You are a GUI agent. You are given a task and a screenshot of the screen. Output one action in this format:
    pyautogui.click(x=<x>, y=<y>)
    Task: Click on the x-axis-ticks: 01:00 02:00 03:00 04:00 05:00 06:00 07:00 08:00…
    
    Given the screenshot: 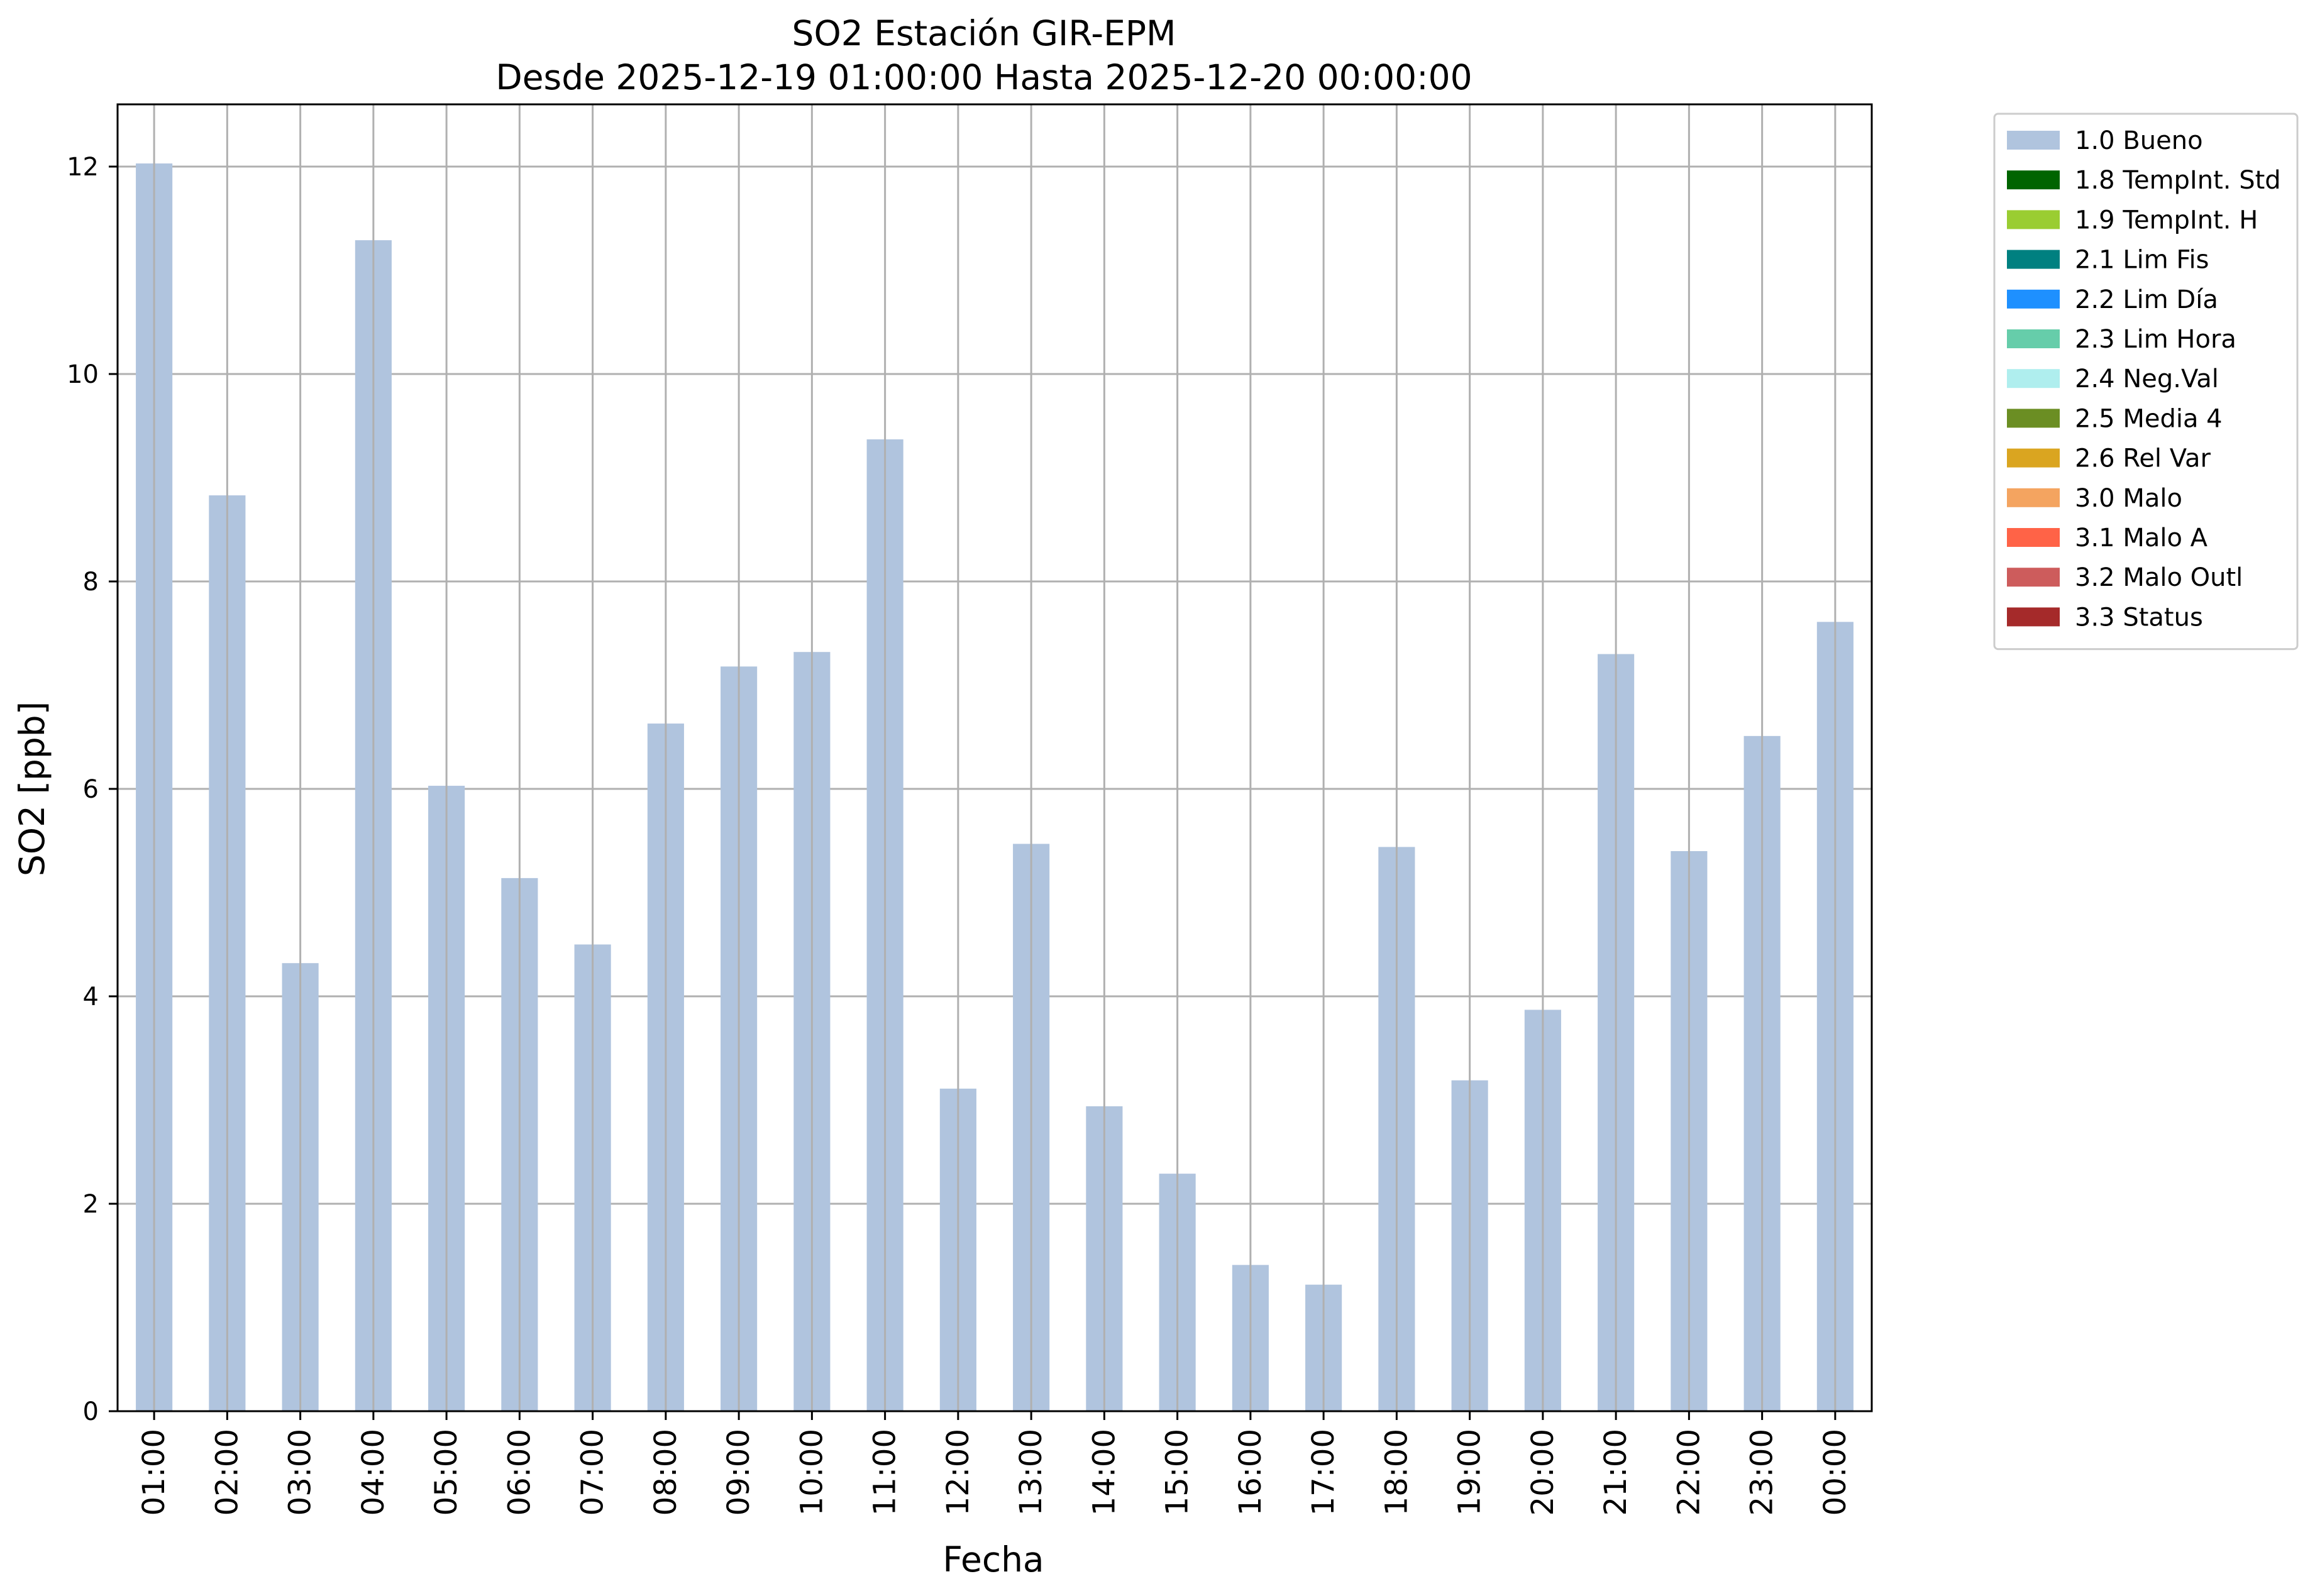 What is the action you would take?
    pyautogui.click(x=994, y=1463)
    